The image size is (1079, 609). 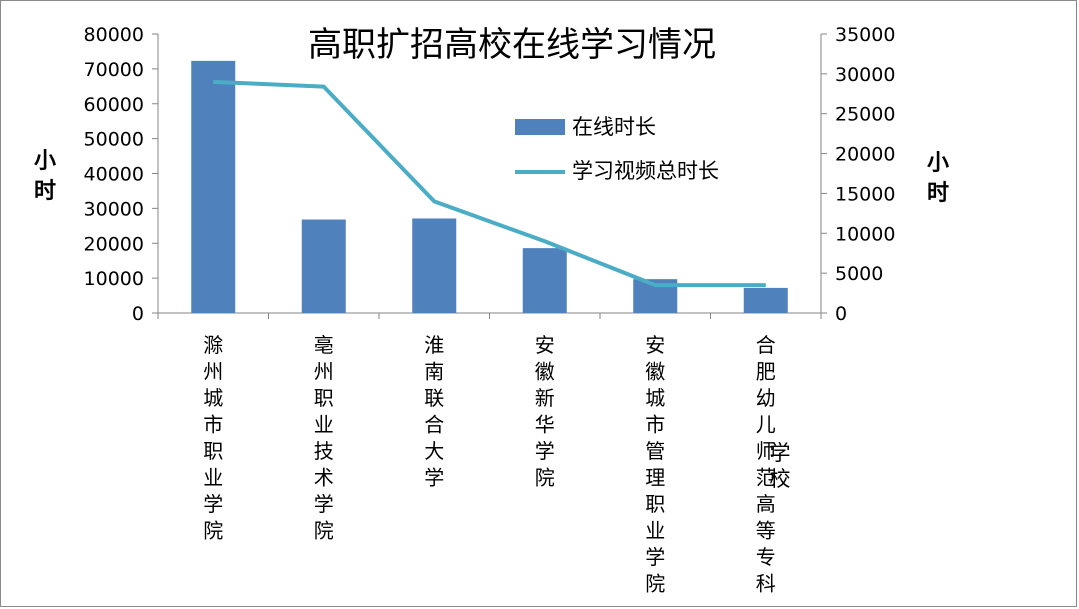 I want to click on category-label: 合肥幼儿师范高等专科, so click(x=766, y=464).